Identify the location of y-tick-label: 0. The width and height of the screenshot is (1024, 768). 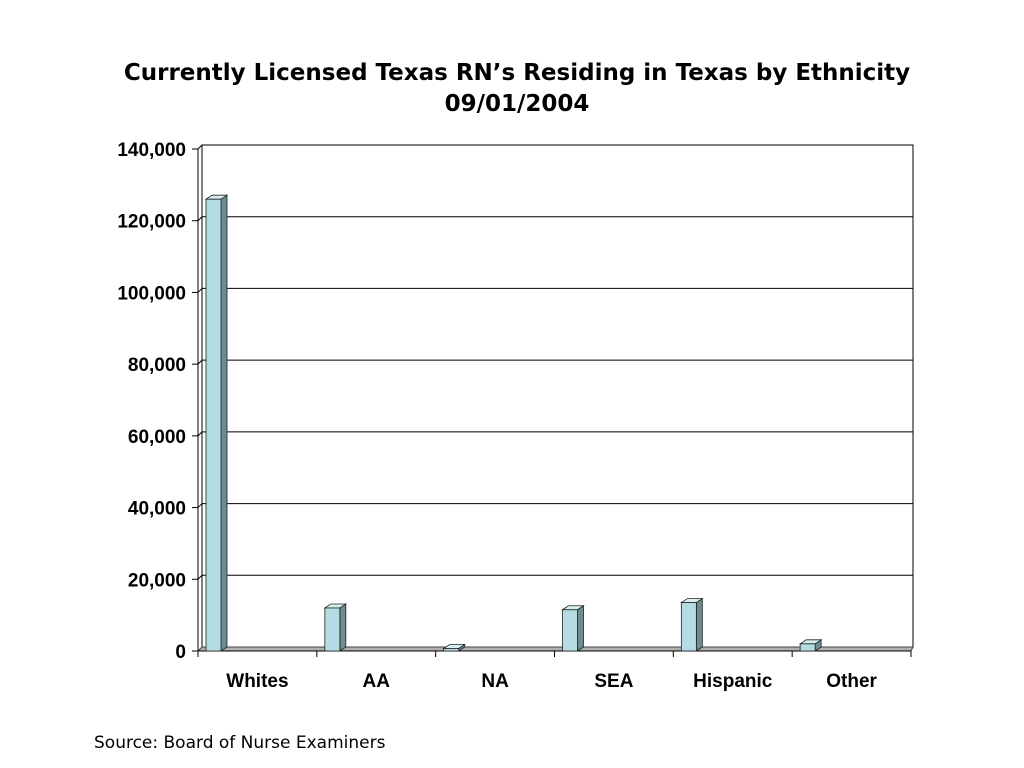
(180, 652).